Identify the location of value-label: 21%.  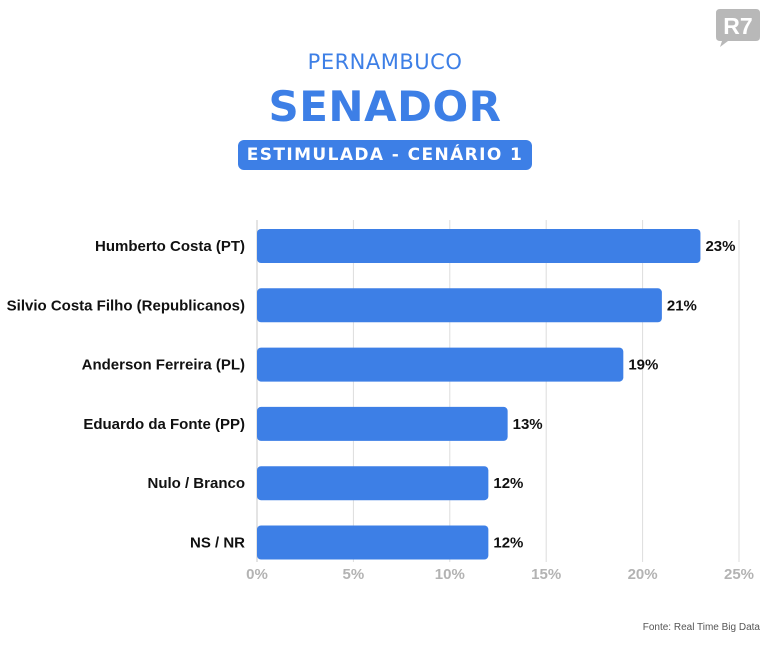
(682, 305).